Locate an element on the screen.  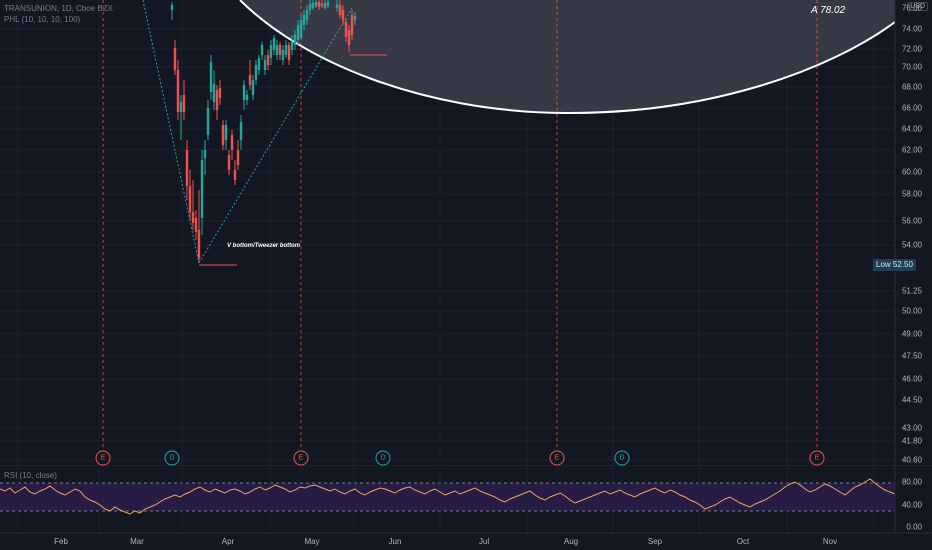
price-tick-label: 68.00 is located at coordinates (911, 87).